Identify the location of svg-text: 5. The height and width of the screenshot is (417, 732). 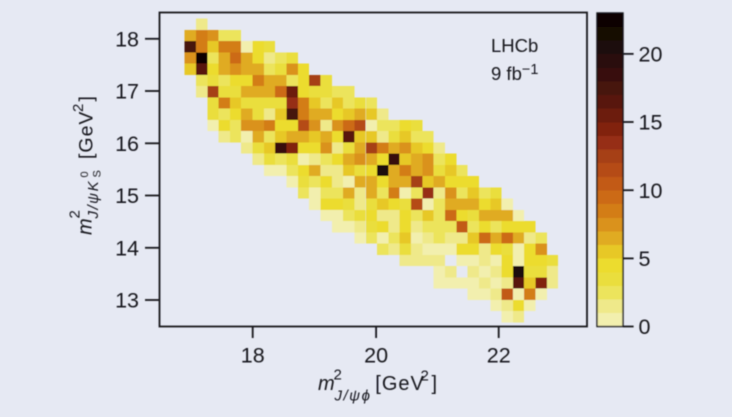
(645, 259).